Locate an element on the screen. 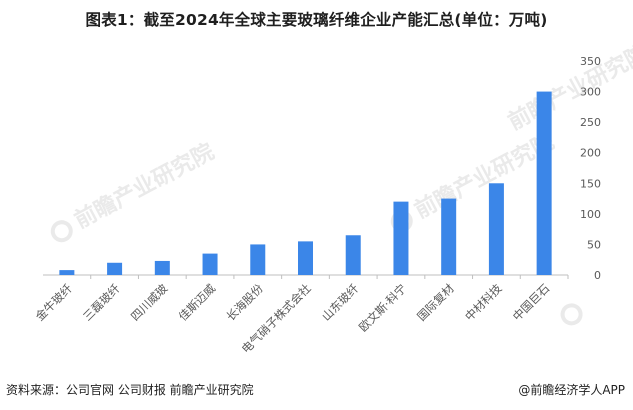 Image resolution: width=633 pixels, height=410 pixels. y-tick-label: 150 is located at coordinates (590, 183).